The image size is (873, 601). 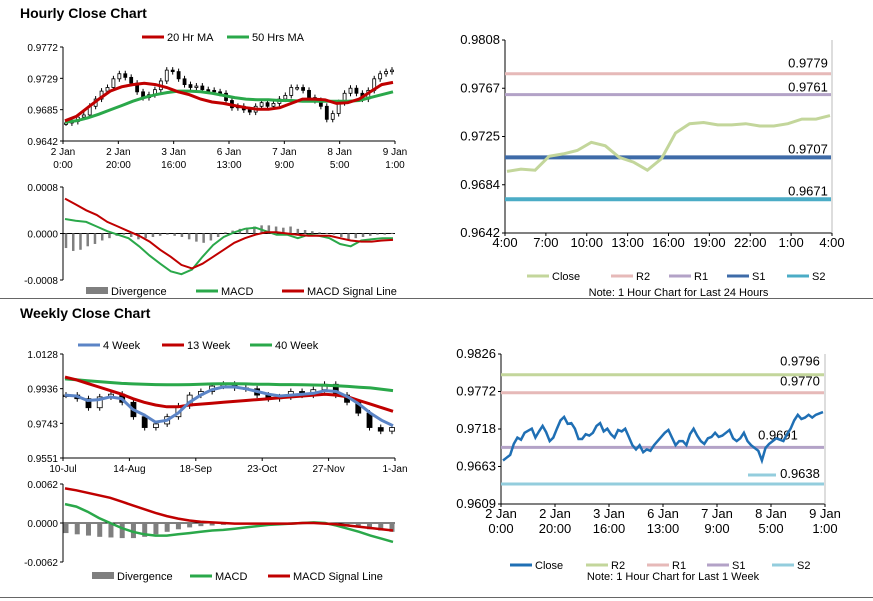 I want to click on weekly-price-xtick-label: 1-Jan, so click(x=394, y=469).